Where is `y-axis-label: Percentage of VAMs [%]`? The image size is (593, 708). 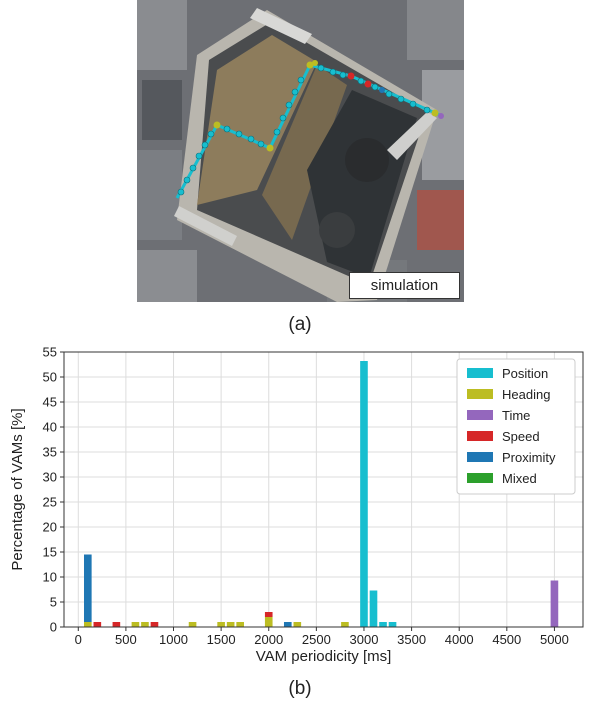 y-axis-label: Percentage of VAMs [%] is located at coordinates (17, 489).